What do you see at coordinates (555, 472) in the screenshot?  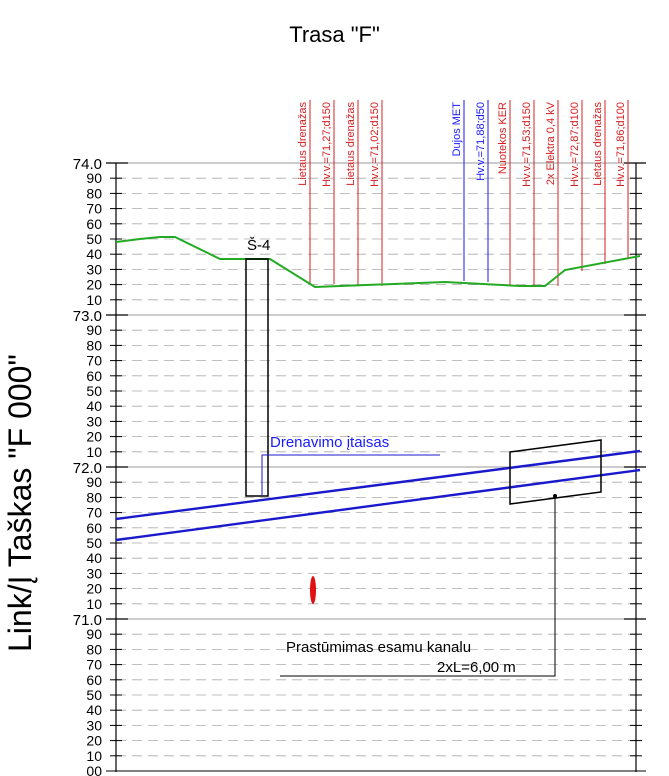 I see `casing-parallelogram` at bounding box center [555, 472].